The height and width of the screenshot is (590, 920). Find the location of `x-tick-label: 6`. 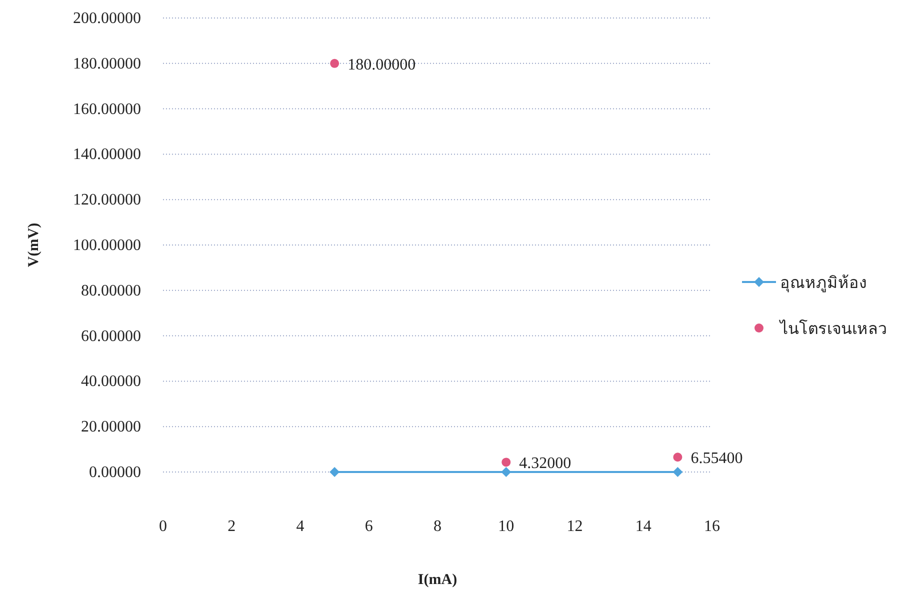

x-tick-label: 6 is located at coordinates (368, 526).